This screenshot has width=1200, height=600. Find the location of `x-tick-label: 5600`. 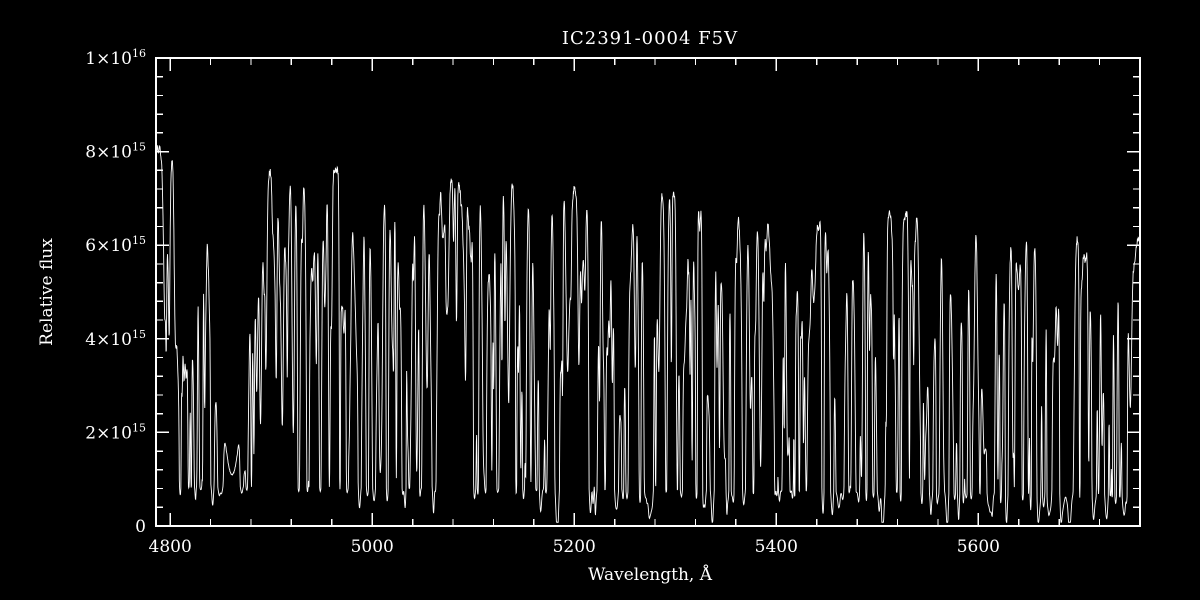

x-tick-label: 5600 is located at coordinates (978, 547).